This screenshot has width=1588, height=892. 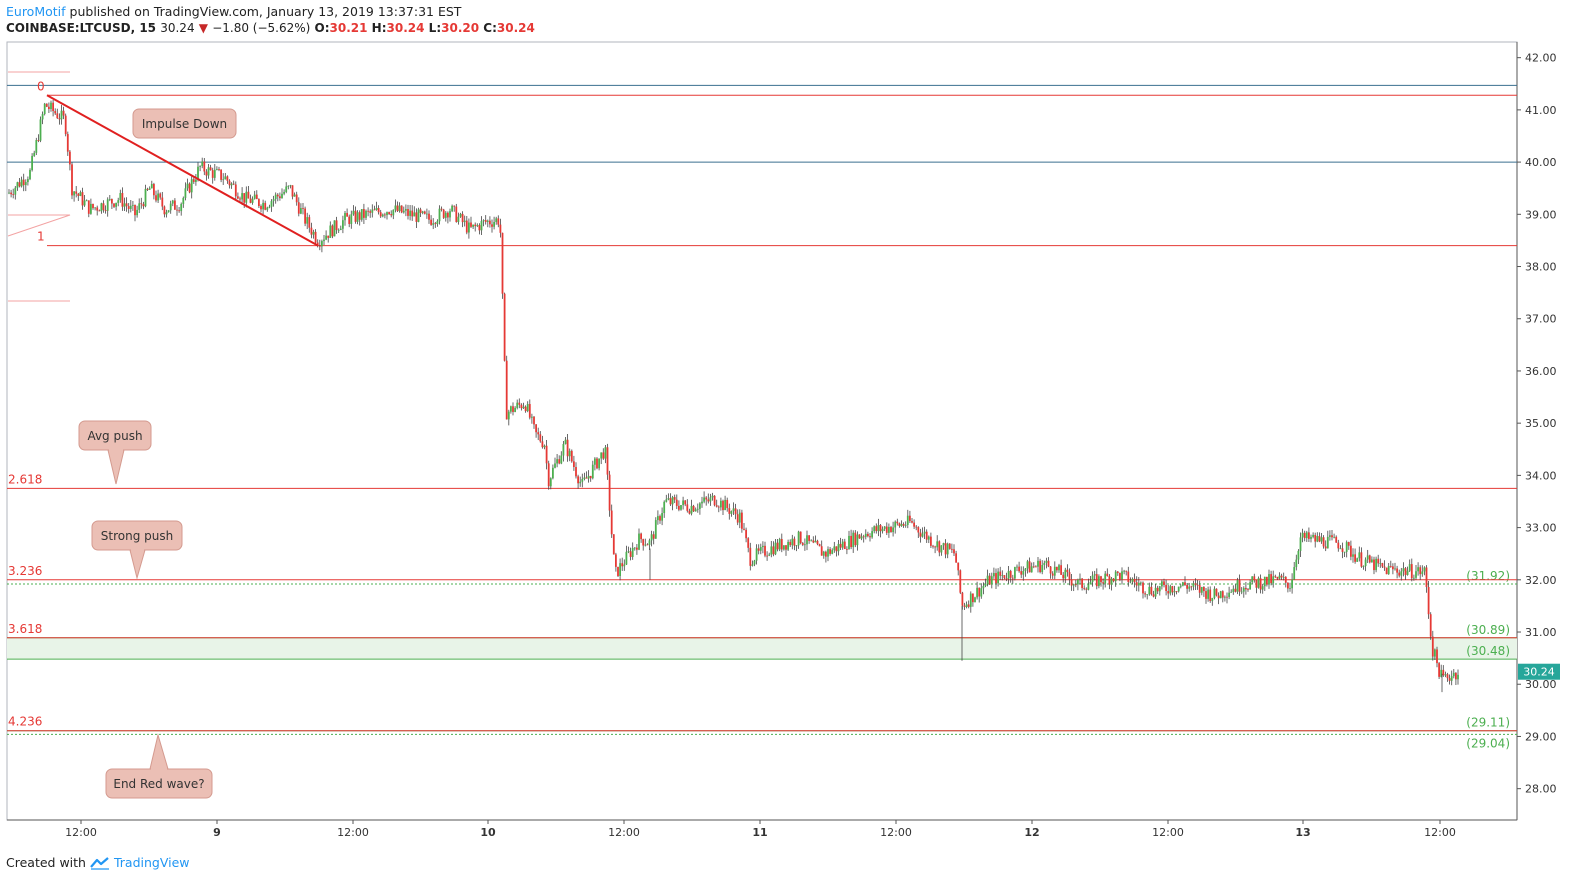 What do you see at coordinates (1541, 319) in the screenshot?
I see `price-tick-label: 37.00` at bounding box center [1541, 319].